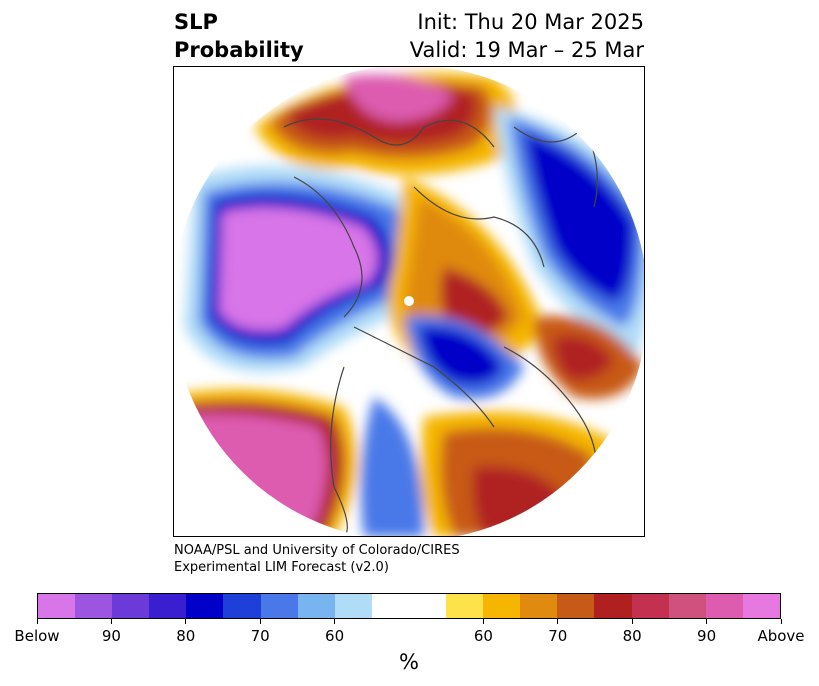 This screenshot has height=686, width=819. Describe the element at coordinates (781, 636) in the screenshot. I see `colorbar-tick-label: Above` at that location.